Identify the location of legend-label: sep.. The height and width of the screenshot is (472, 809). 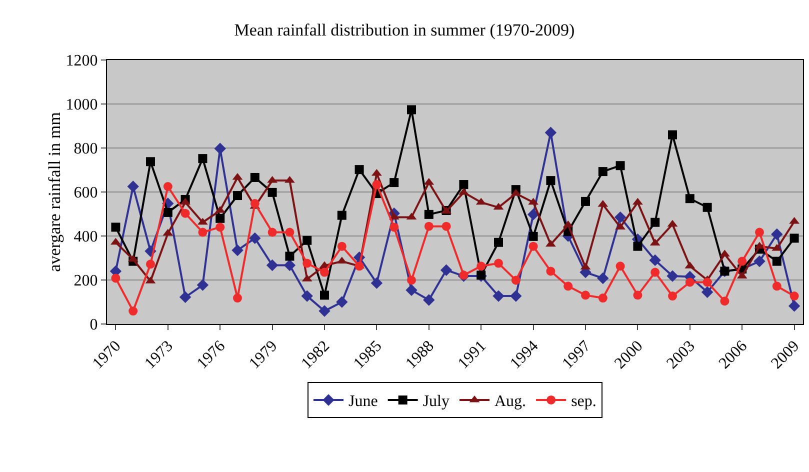
(583, 401).